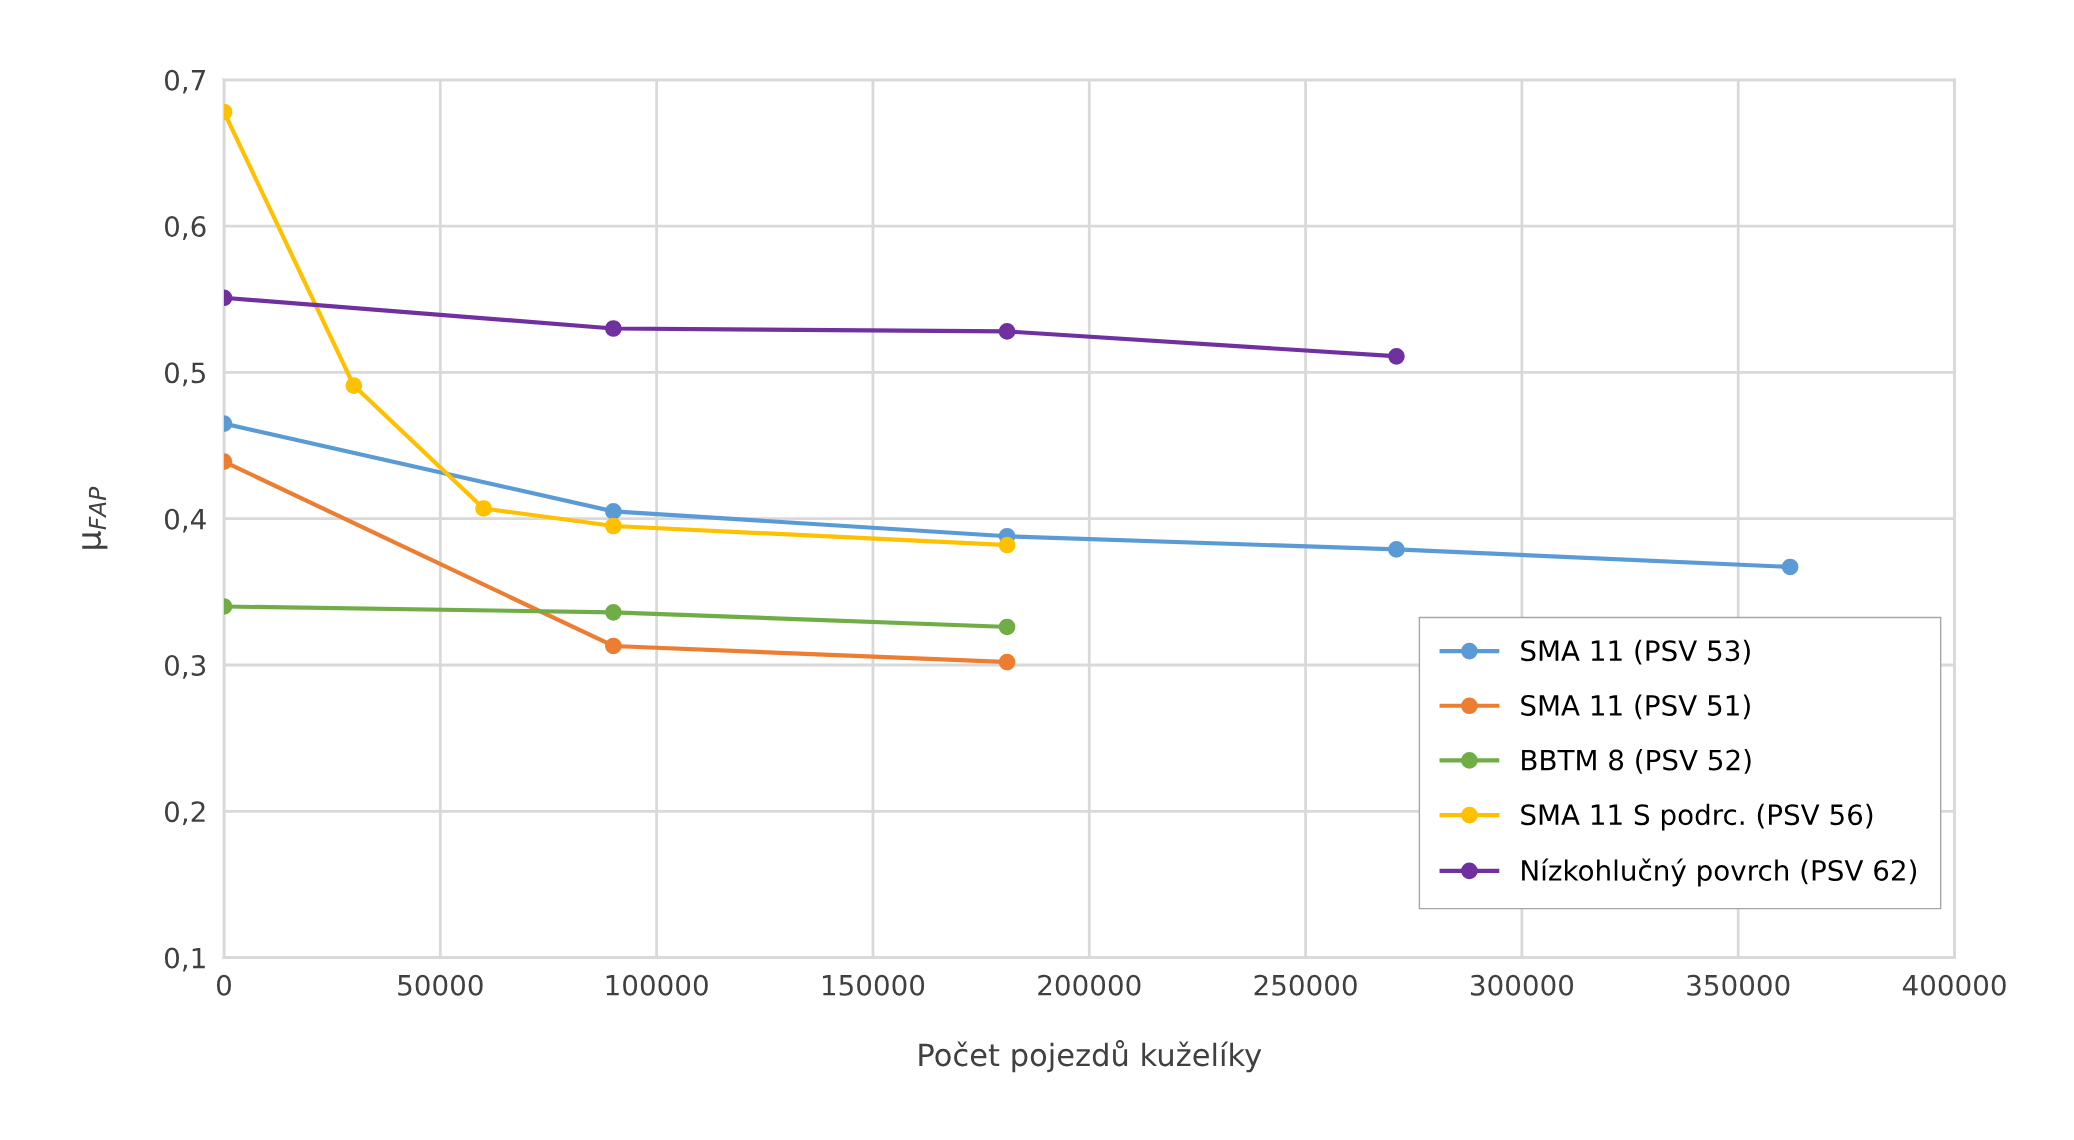 The height and width of the screenshot is (1140, 2074). What do you see at coordinates (185, 666) in the screenshot?
I see `y-tick-label: 0,3` at bounding box center [185, 666].